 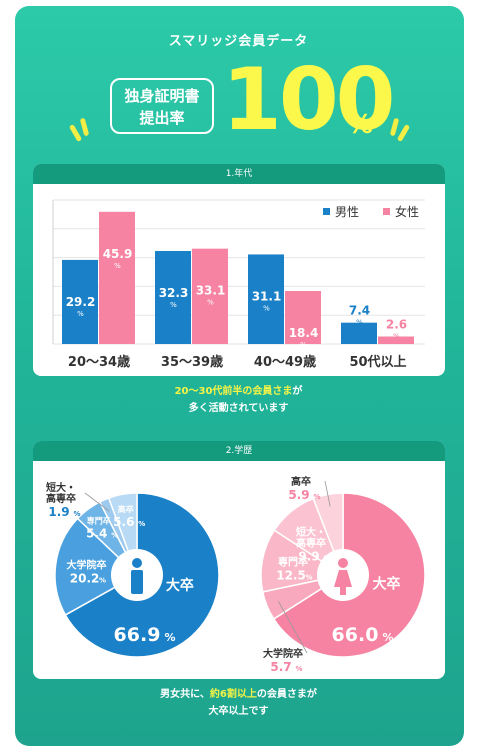 What do you see at coordinates (343, 582) in the screenshot?
I see `female-person-body` at bounding box center [343, 582].